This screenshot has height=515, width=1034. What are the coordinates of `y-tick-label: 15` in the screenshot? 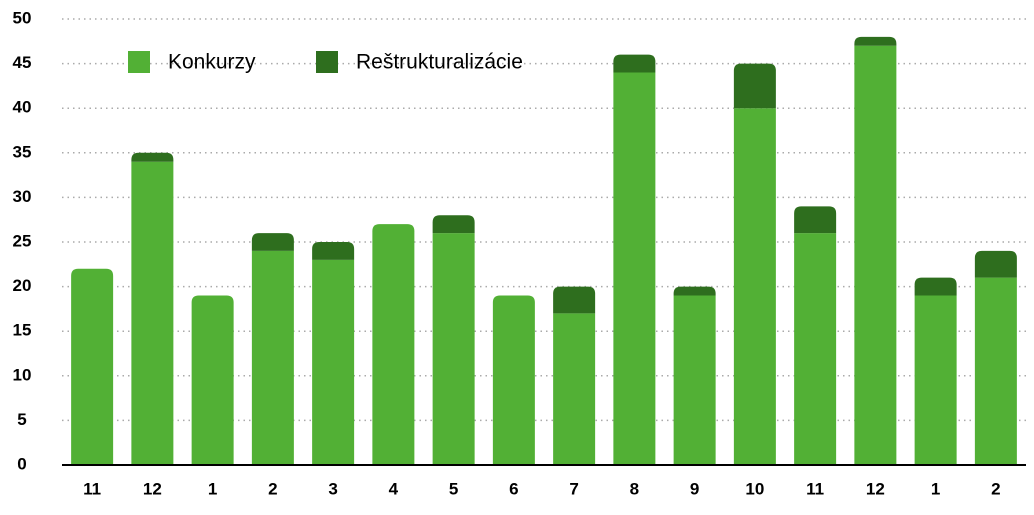 It's located at (22, 330).